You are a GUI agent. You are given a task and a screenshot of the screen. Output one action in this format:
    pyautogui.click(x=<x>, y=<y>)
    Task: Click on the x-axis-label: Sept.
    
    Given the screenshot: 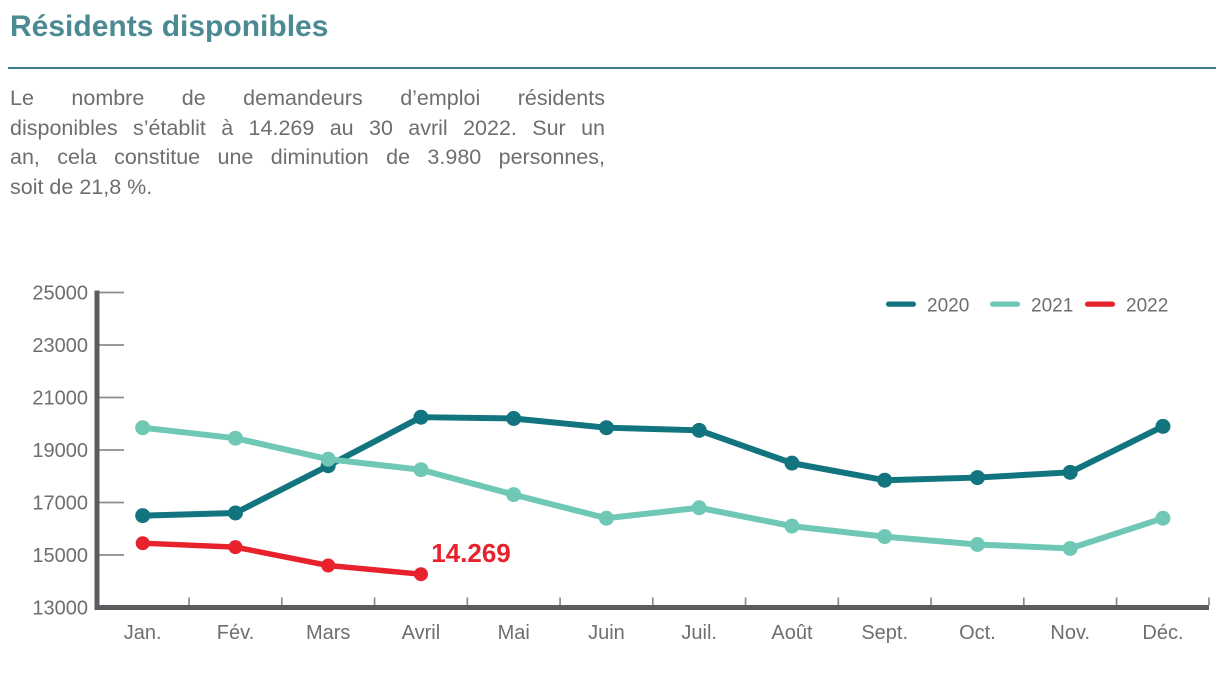 What is the action you would take?
    pyautogui.click(x=884, y=633)
    